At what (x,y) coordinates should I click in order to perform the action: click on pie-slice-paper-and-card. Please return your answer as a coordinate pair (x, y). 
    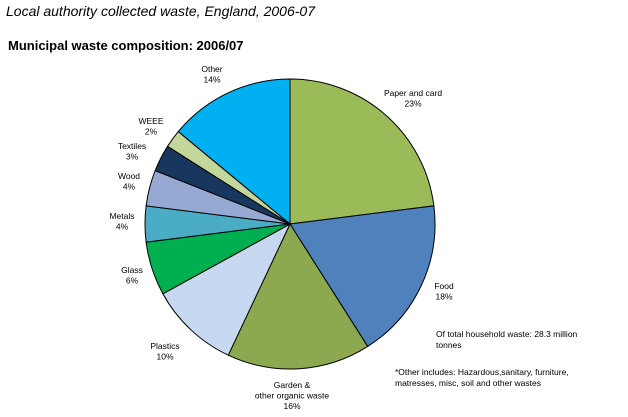
    Looking at the image, I should click on (362, 151).